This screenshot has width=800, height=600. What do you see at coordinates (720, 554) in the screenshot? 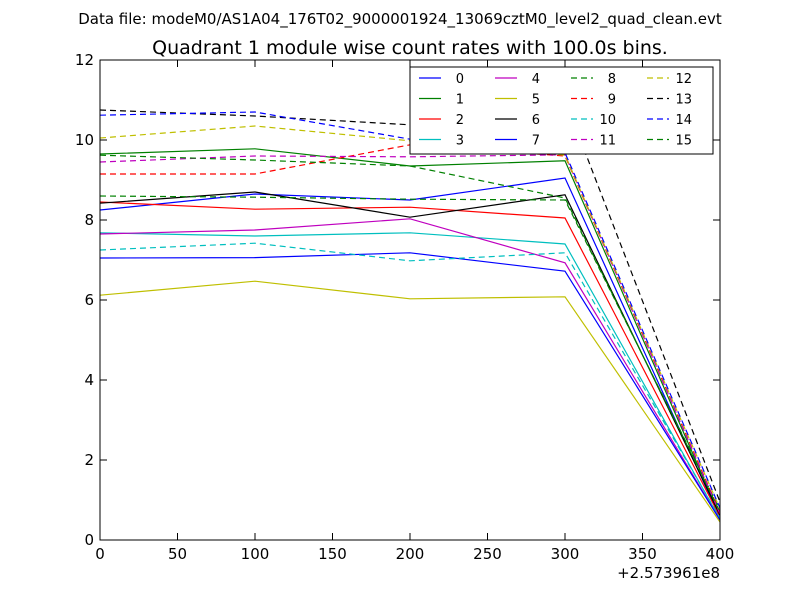
I see `x-tick-label: 400` at bounding box center [720, 554].